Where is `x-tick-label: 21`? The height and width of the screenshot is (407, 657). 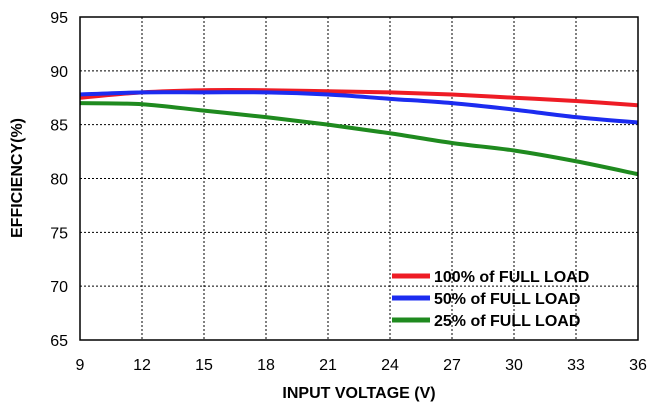 x-tick-label: 21 is located at coordinates (328, 365).